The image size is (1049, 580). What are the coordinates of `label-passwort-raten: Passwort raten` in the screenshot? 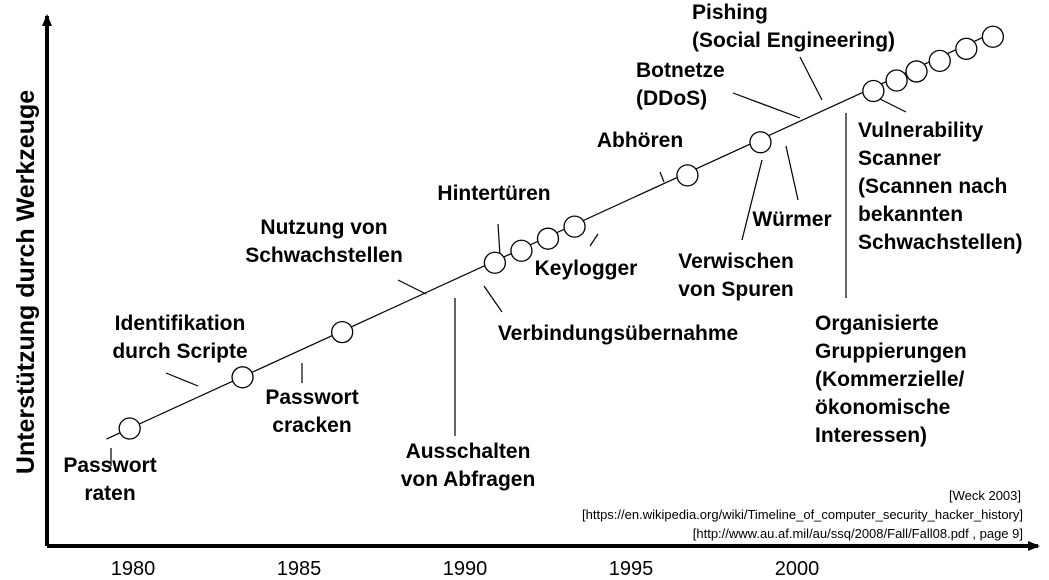 It's located at (109, 479).